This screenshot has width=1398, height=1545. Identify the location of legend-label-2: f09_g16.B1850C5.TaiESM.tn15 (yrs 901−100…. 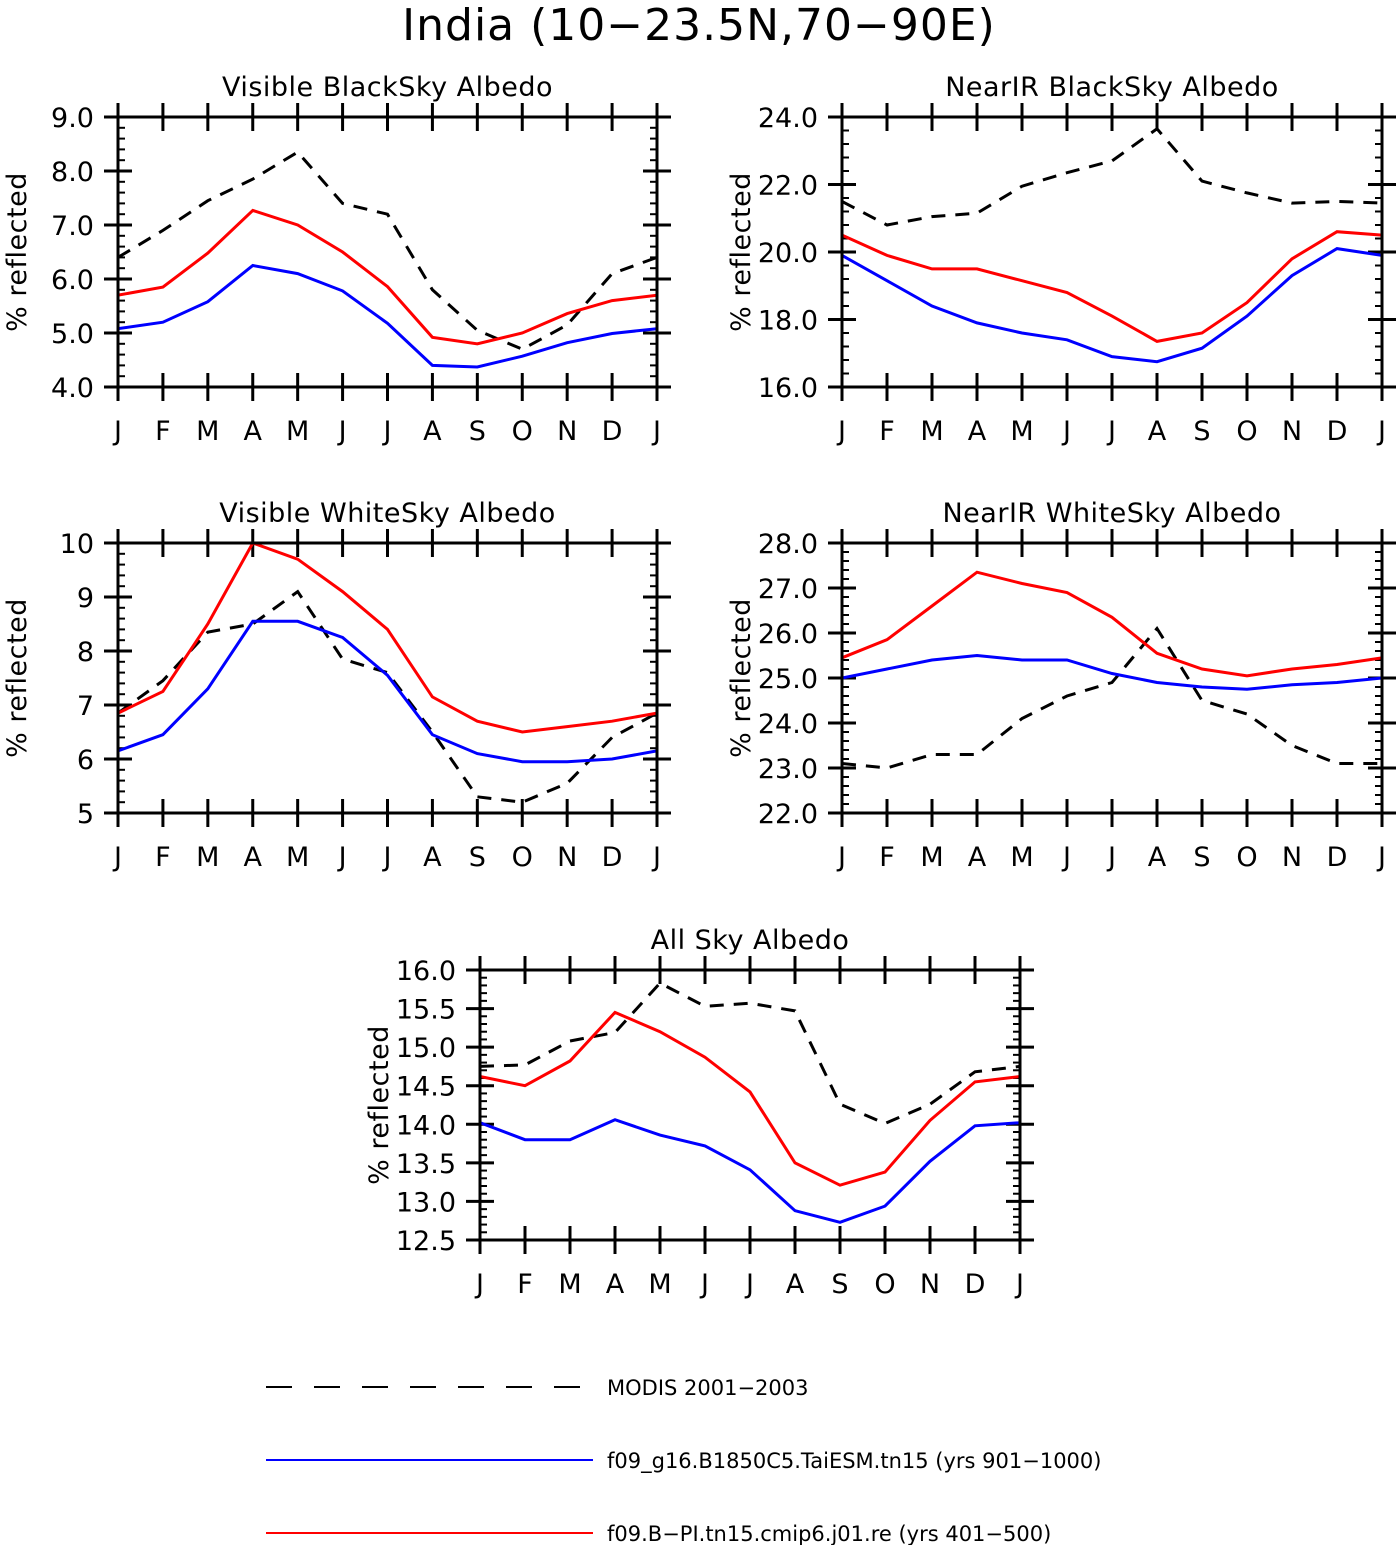
(854, 1461).